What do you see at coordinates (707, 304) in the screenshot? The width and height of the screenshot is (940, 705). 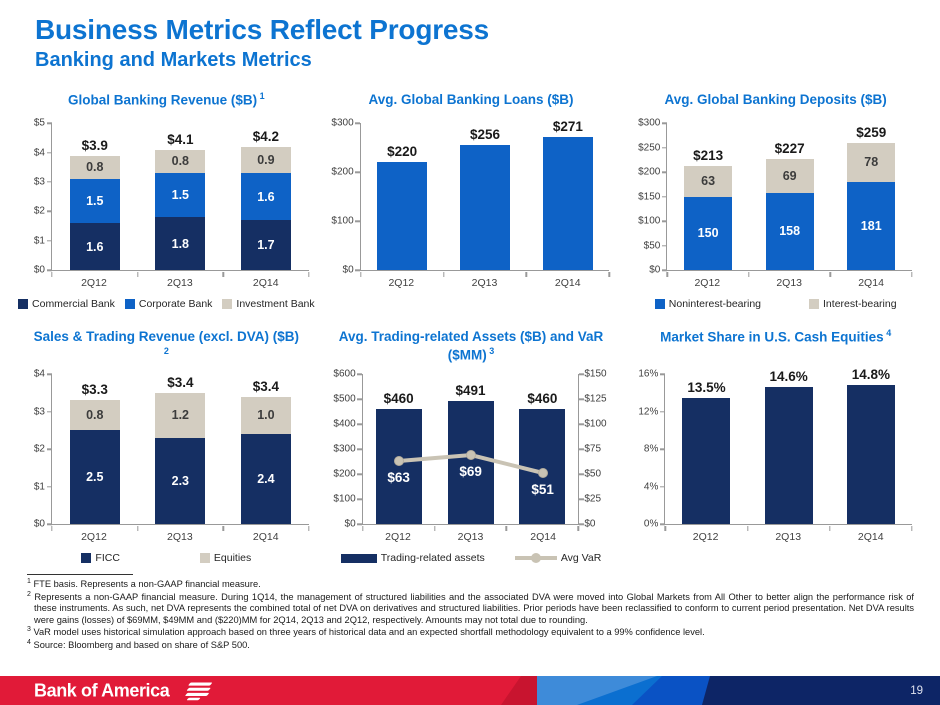 I see `legend-item: Noninterest-bearing` at bounding box center [707, 304].